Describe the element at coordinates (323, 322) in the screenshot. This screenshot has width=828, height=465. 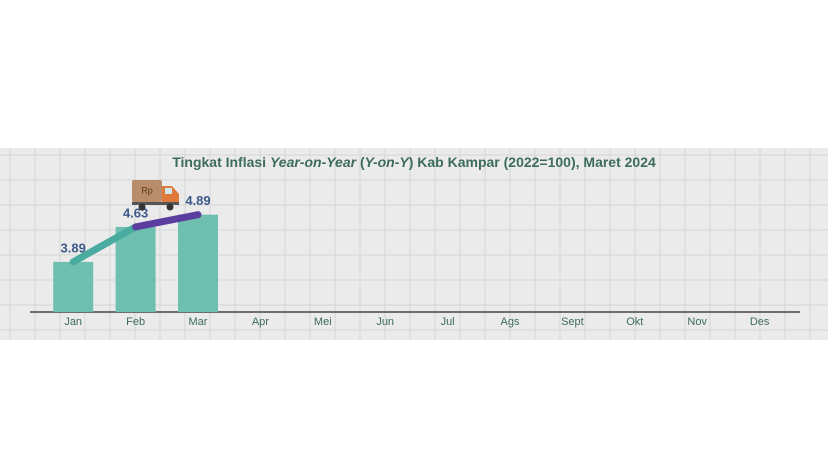
I see `x-tick-label: Mei` at that location.